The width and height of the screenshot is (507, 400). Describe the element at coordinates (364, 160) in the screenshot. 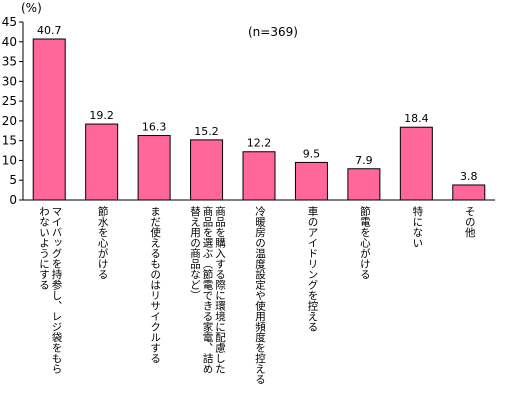

I see `data-label: 7.9` at that location.